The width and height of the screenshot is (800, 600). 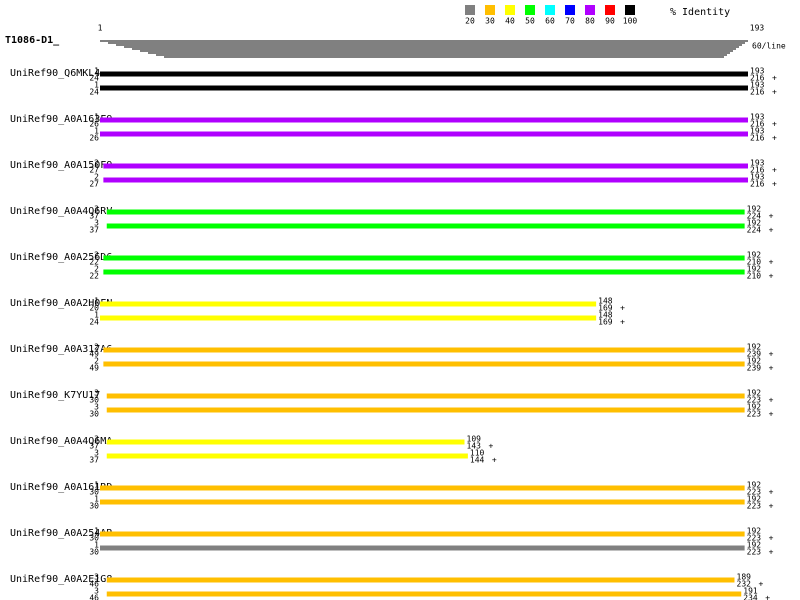 What do you see at coordinates (754, 262) in the screenshot?
I see `hit-end-label: 210` at bounding box center [754, 262].